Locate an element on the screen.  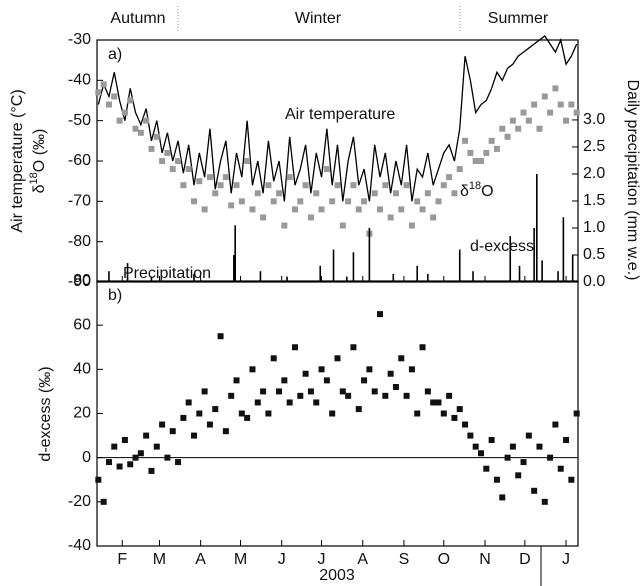
y2-tick-label: 2.0 is located at coordinates (594, 173).